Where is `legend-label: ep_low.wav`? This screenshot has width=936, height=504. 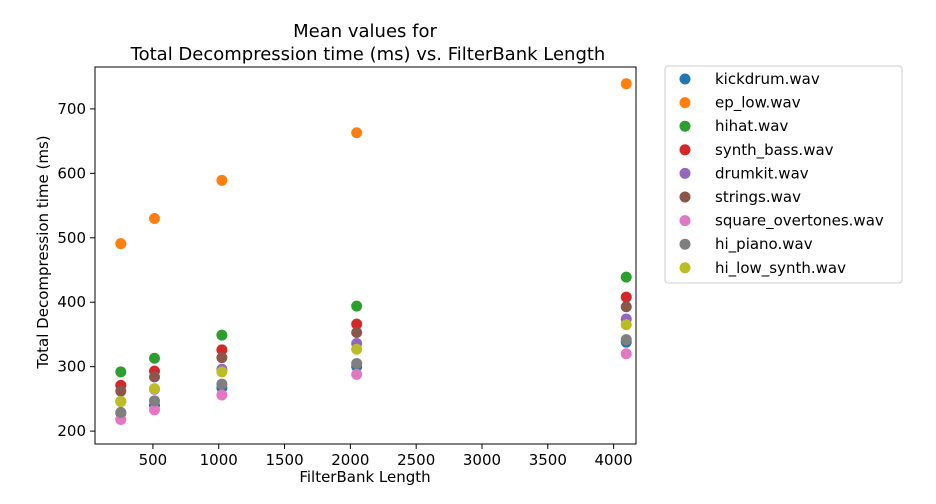 legend-label: ep_low.wav is located at coordinates (758, 103).